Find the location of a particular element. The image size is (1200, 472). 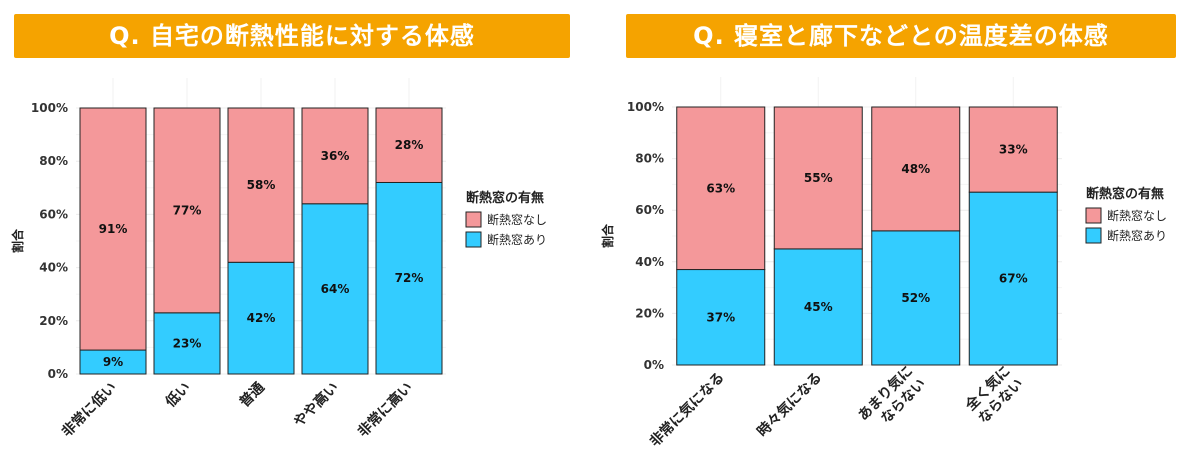

data-label: 48% is located at coordinates (915, 169).